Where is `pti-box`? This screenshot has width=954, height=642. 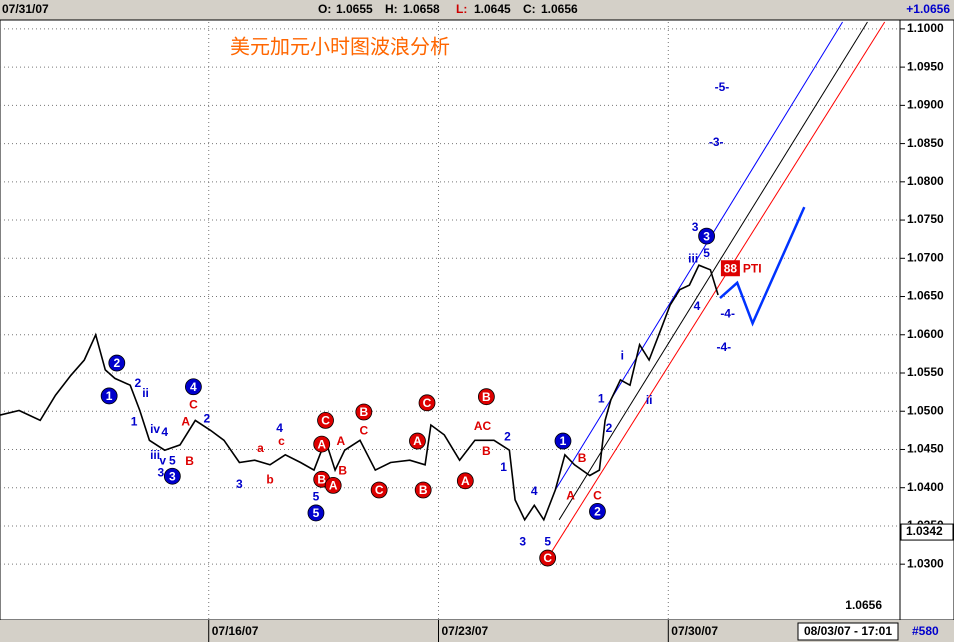 pti-box is located at coordinates (730, 268).